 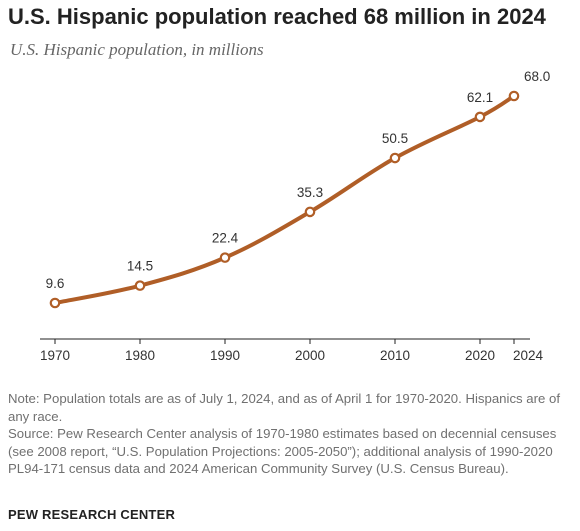 What do you see at coordinates (140, 355) in the screenshot?
I see `x-tick-label: 1980` at bounding box center [140, 355].